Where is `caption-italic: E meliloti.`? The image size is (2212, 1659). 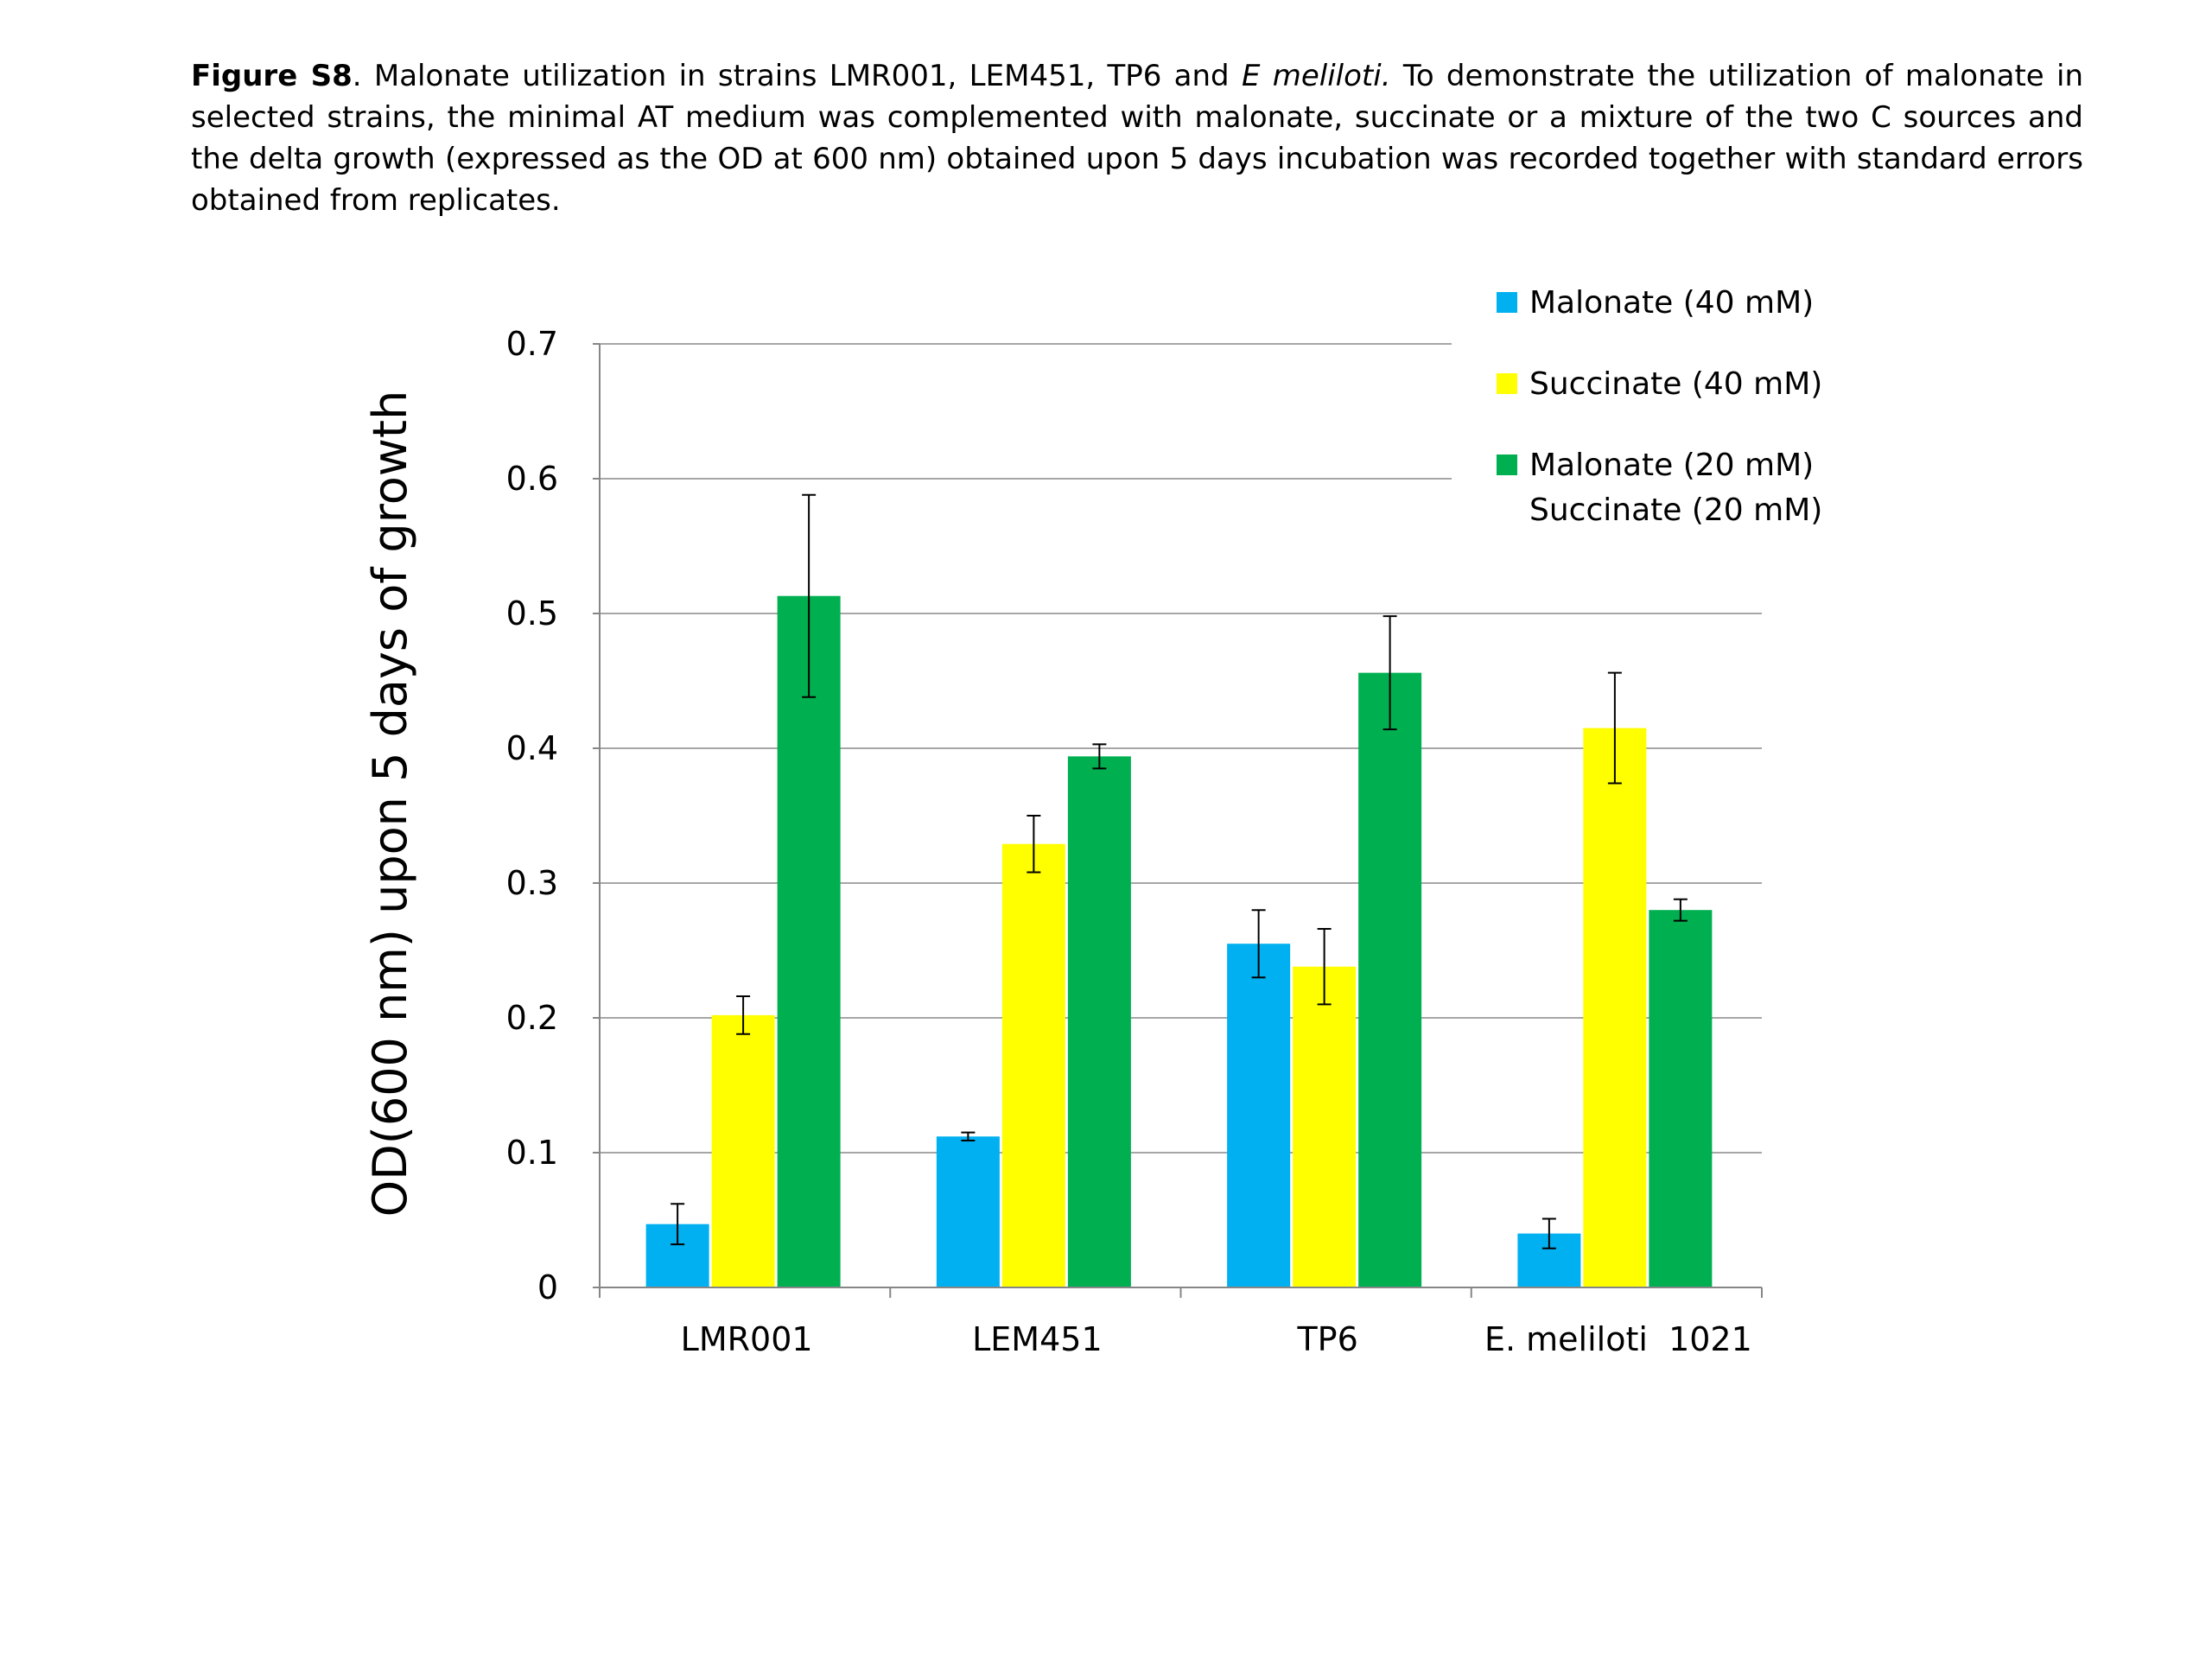
caption-italic: E meliloti. is located at coordinates (1316, 76).